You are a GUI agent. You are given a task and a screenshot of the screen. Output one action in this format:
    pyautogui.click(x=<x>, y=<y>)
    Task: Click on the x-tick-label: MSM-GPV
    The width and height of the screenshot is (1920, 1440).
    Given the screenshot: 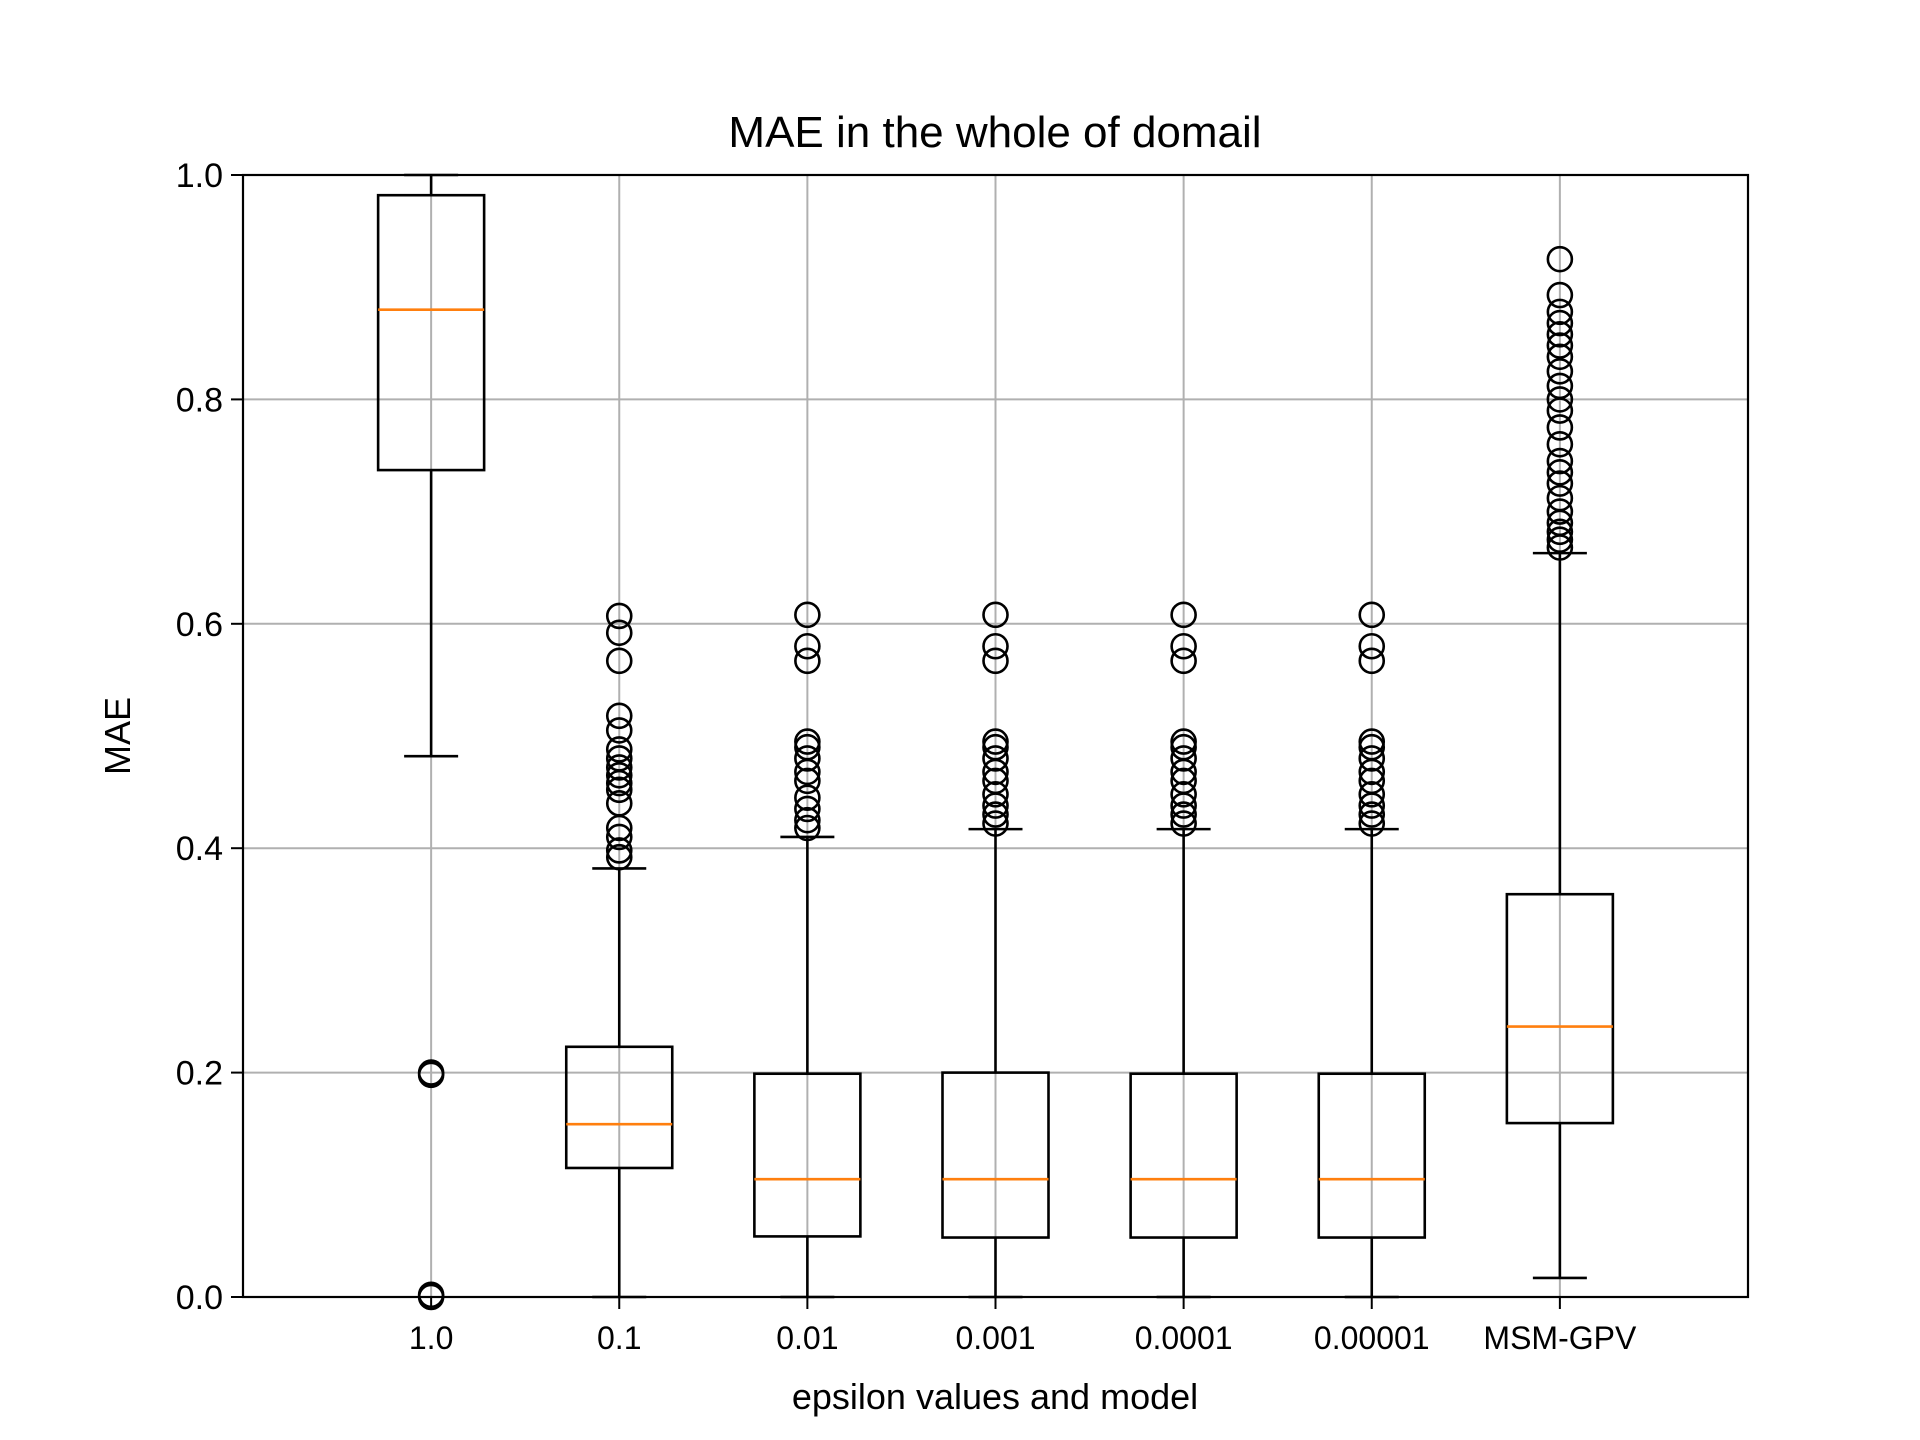 What is the action you would take?
    pyautogui.click(x=1560, y=1338)
    